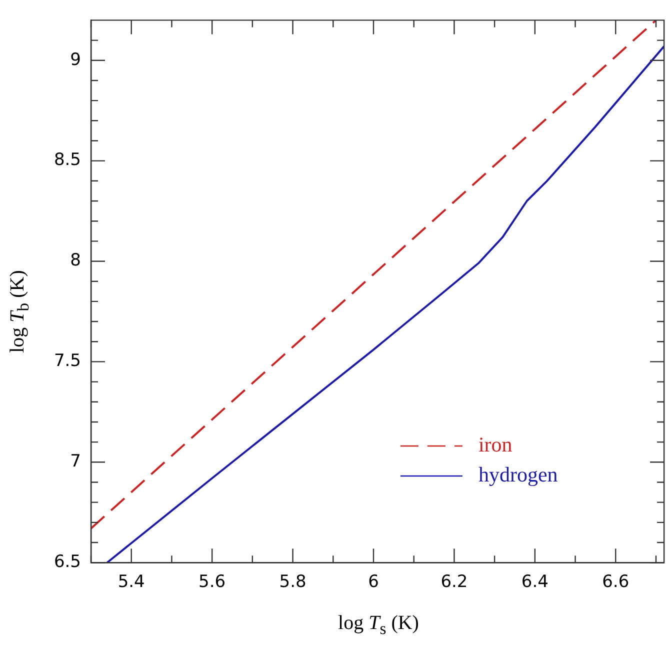  I want to click on legend-label: hydrogen, so click(518, 474).